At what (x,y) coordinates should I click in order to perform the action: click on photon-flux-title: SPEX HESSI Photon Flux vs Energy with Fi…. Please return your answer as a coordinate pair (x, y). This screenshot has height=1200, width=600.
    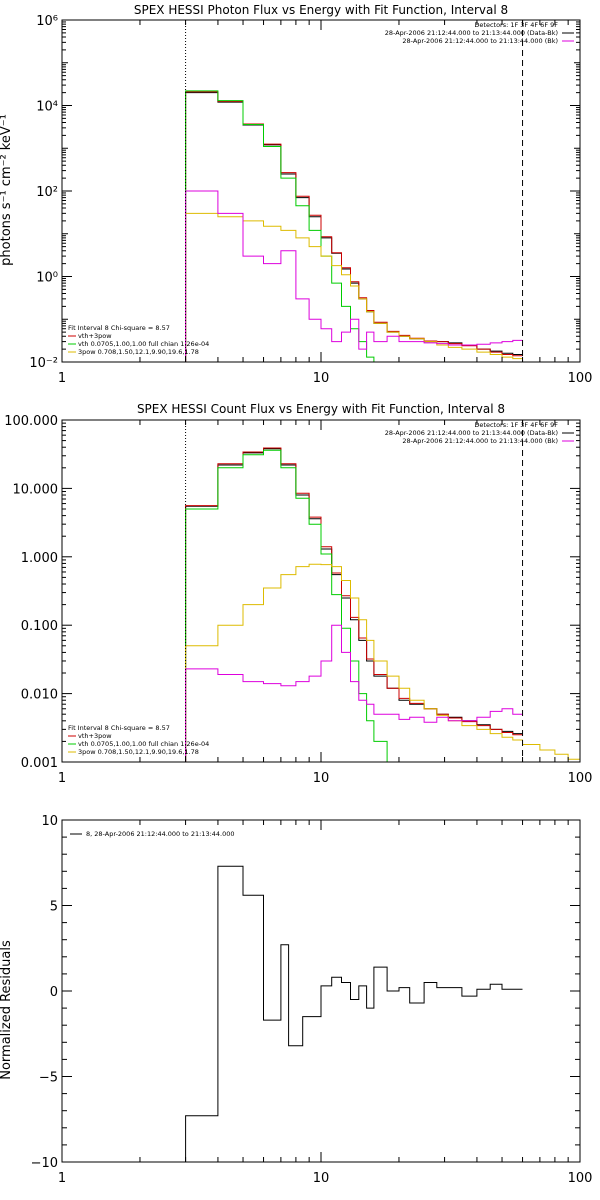
    Looking at the image, I should click on (321, 10).